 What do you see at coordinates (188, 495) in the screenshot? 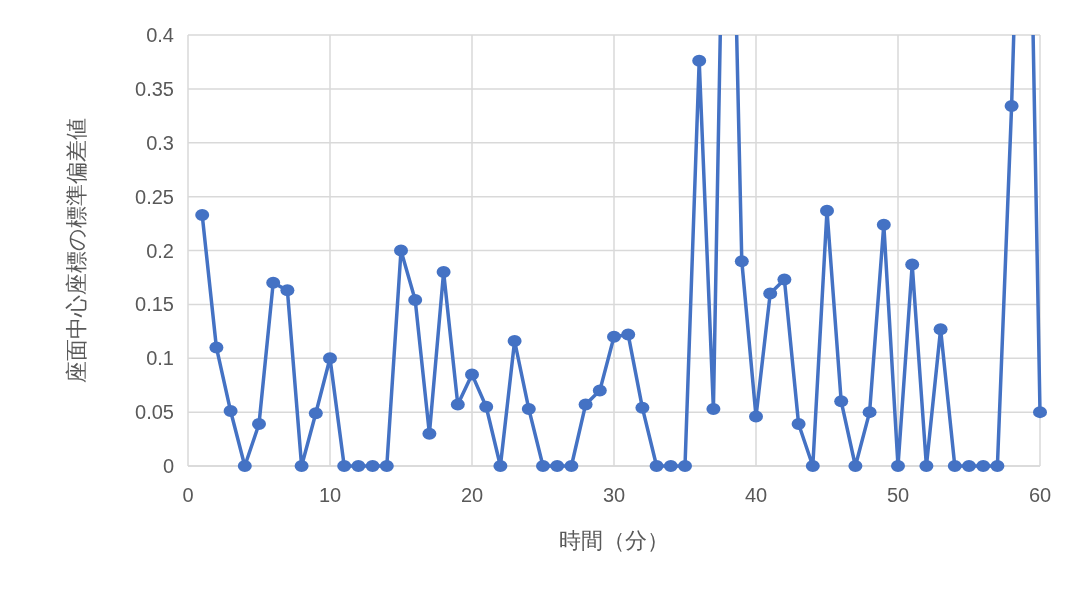
I see `x-tick-label: 0` at bounding box center [188, 495].